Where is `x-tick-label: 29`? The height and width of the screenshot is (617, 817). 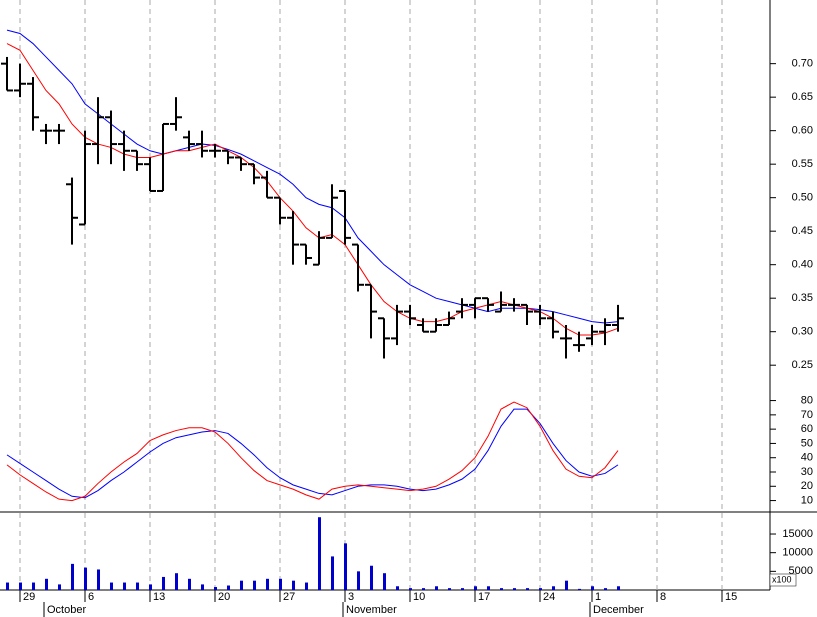
x-tick-label: 29 is located at coordinates (29, 597).